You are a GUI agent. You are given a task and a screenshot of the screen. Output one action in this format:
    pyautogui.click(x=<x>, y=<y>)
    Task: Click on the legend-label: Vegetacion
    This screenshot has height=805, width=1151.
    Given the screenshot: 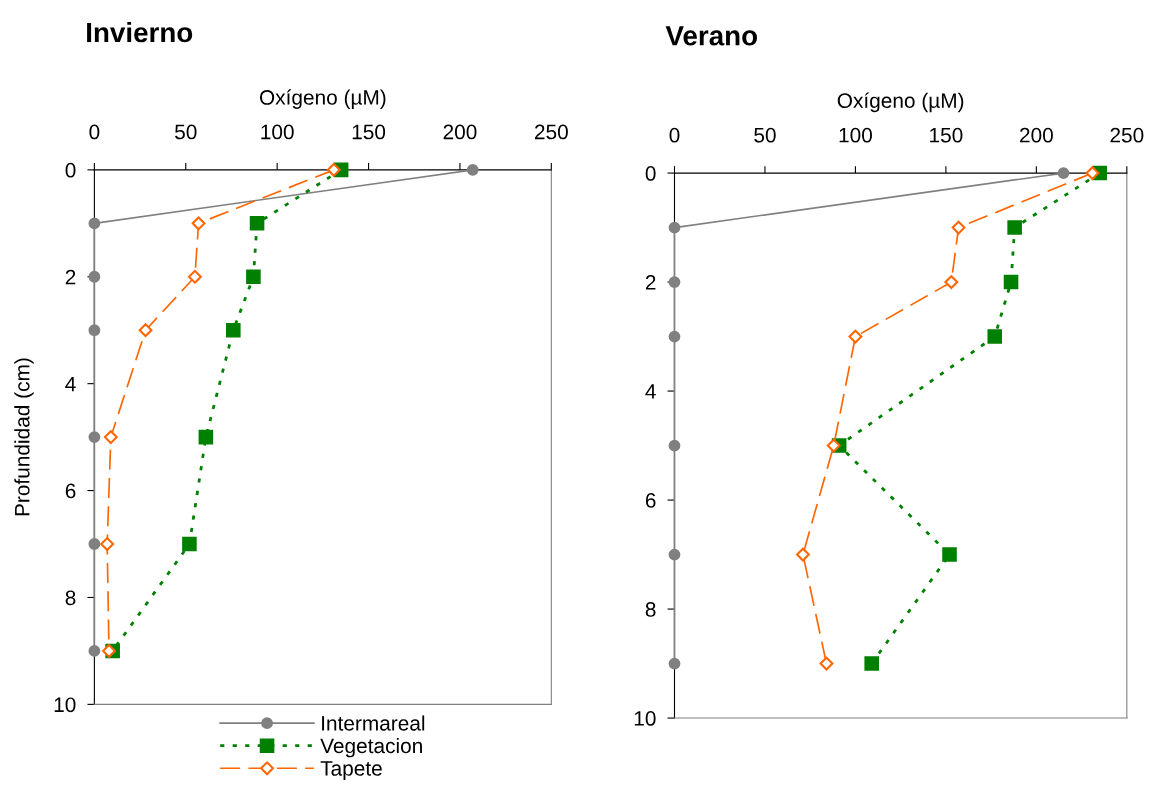 What is the action you would take?
    pyautogui.click(x=371, y=747)
    